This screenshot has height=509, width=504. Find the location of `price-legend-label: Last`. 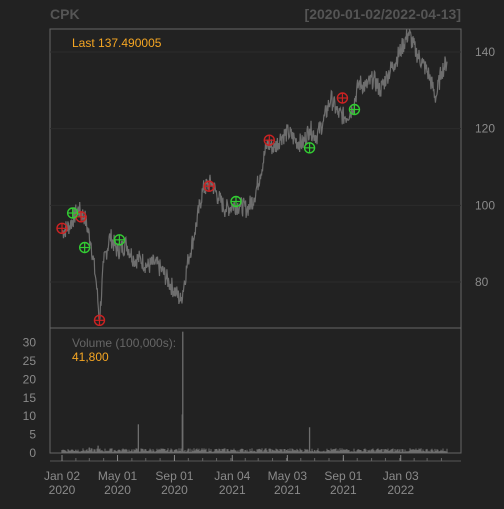

price-legend-label: Last is located at coordinates (83, 43).